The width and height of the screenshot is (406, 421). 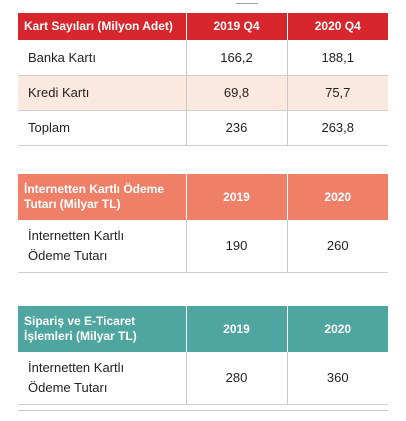 What do you see at coordinates (237, 378) in the screenshot?
I see `cell-value: 280` at bounding box center [237, 378].